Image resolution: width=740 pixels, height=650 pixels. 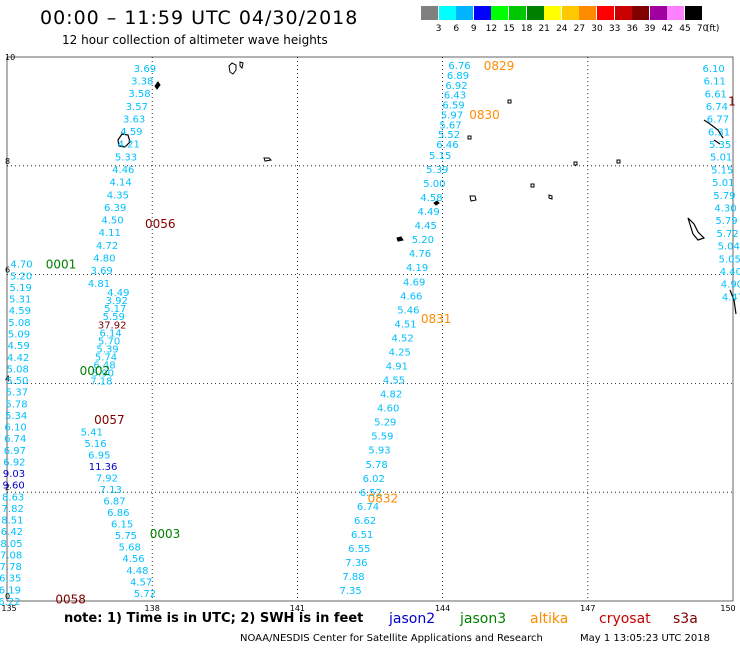 What do you see at coordinates (70, 599) in the screenshot?
I see `pass-label-s3a: 0058` at bounding box center [70, 599].